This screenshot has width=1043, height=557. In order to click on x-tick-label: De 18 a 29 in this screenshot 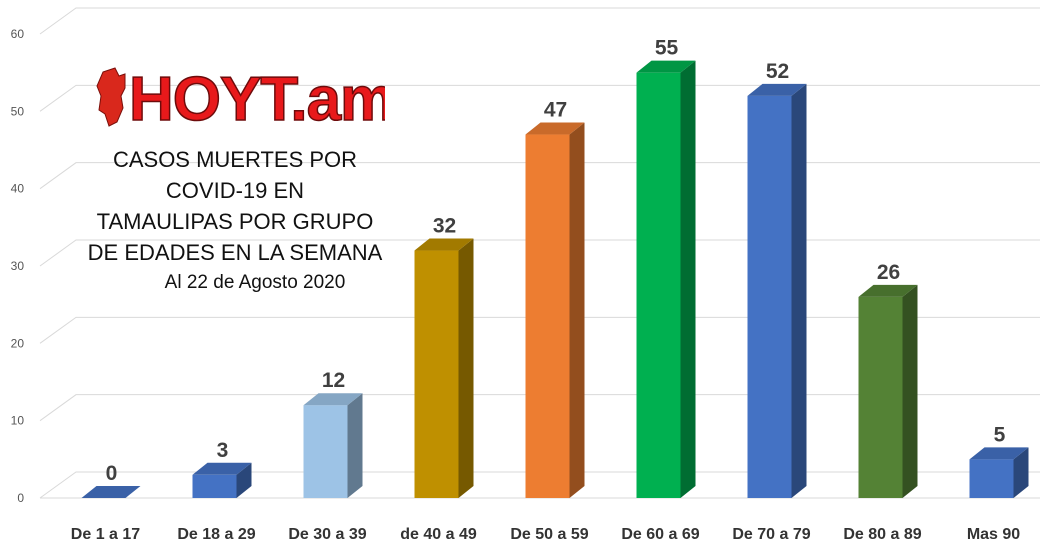, I will do `click(216, 534)`.